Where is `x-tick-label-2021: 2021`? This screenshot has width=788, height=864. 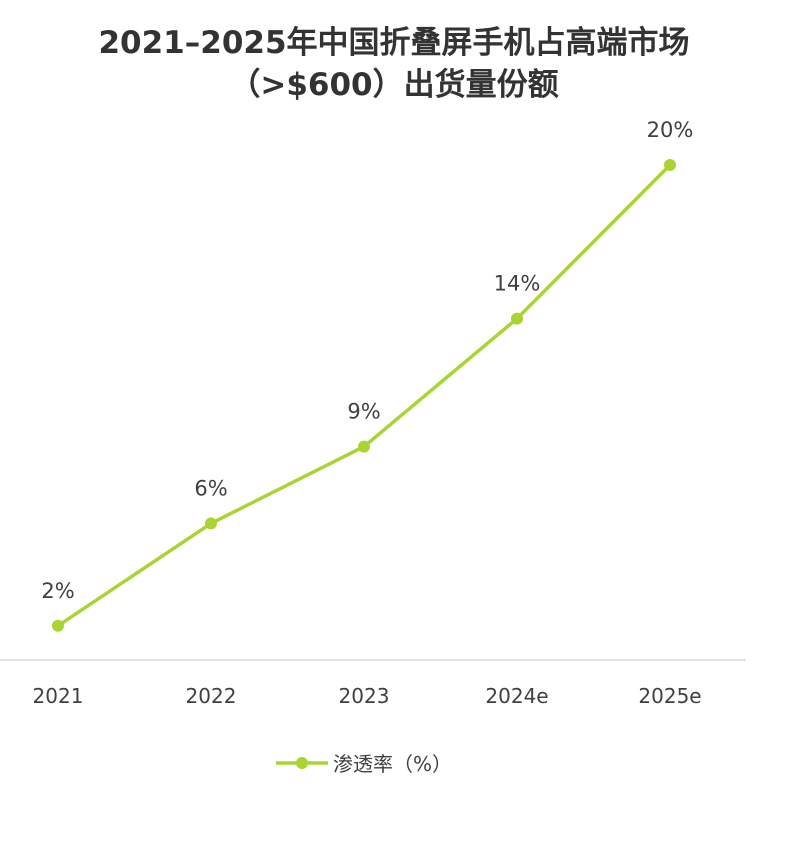 x-tick-label-2021: 2021 is located at coordinates (58, 696).